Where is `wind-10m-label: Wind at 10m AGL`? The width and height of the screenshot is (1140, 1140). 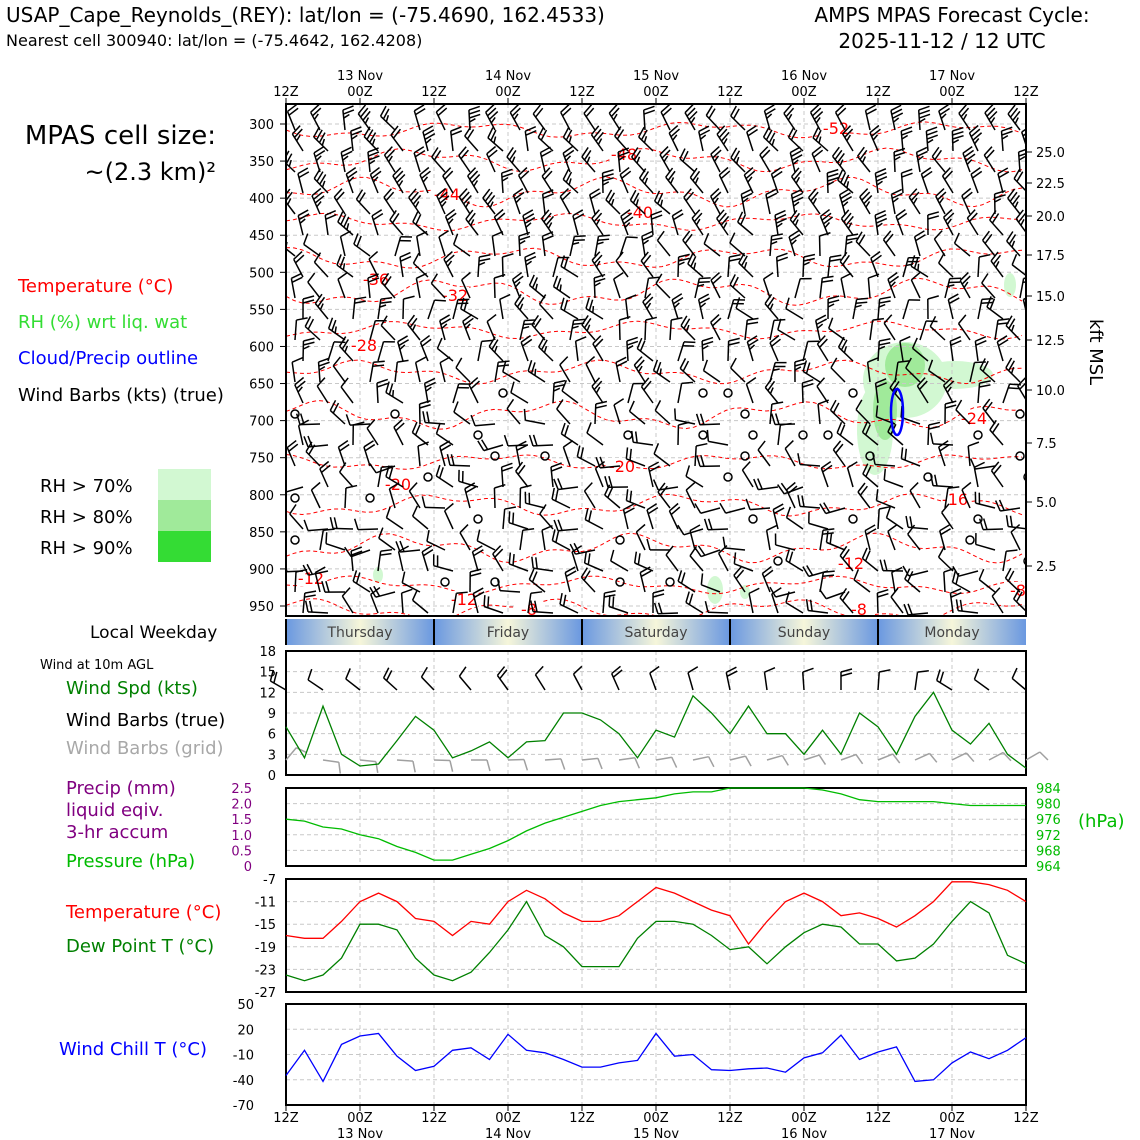
wind-10m-label: Wind at 10m AGL is located at coordinates (97, 665).